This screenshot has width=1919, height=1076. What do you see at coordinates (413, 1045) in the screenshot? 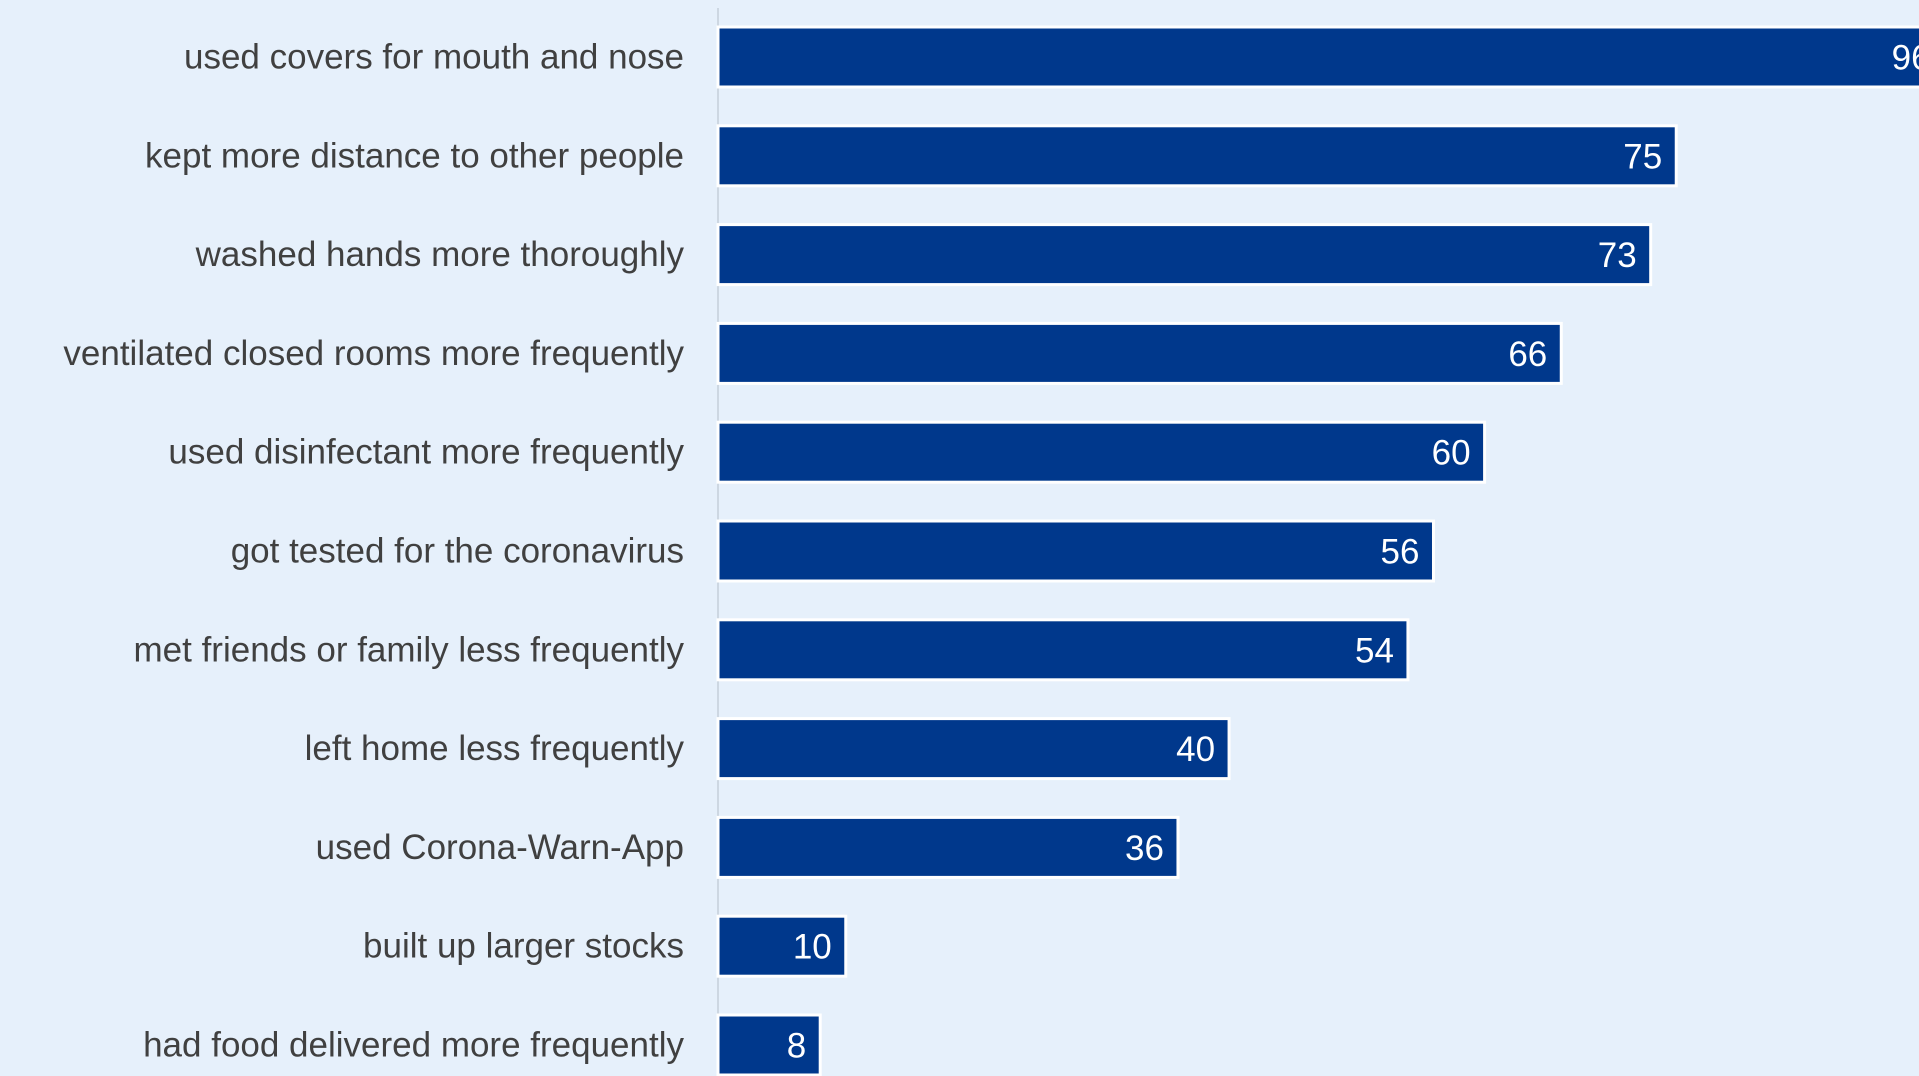
I see `category-label: had food delivered more frequently` at bounding box center [413, 1045].